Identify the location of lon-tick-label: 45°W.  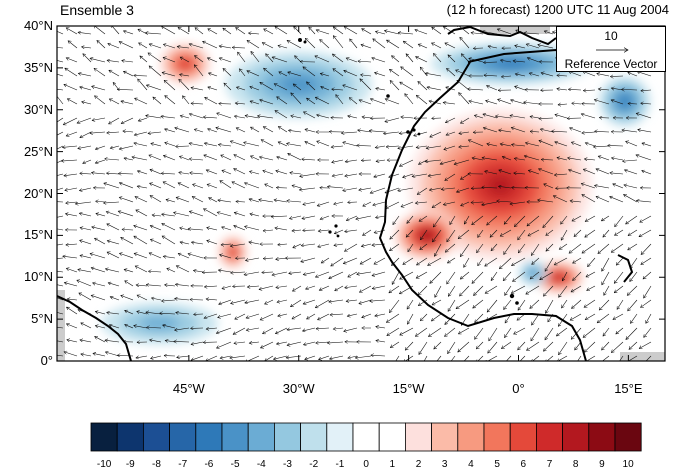
(188, 388).